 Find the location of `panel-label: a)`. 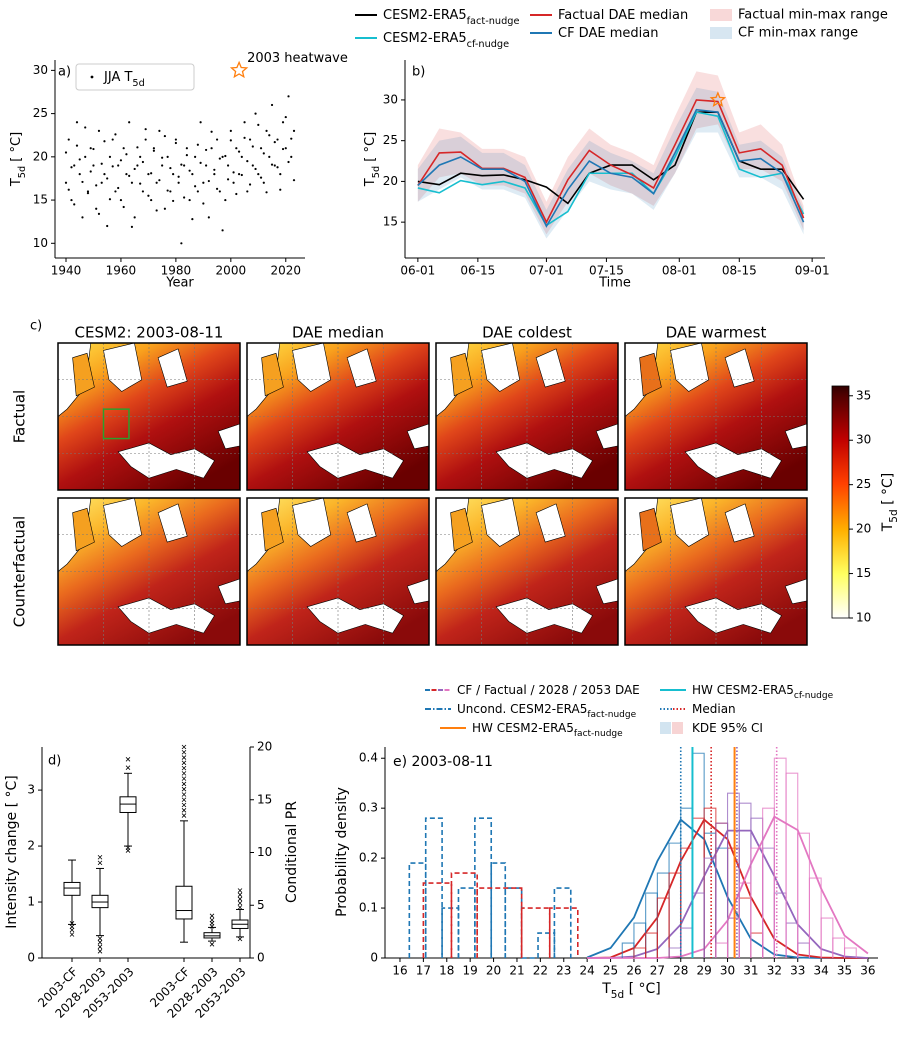

panel-label: a) is located at coordinates (64, 72).